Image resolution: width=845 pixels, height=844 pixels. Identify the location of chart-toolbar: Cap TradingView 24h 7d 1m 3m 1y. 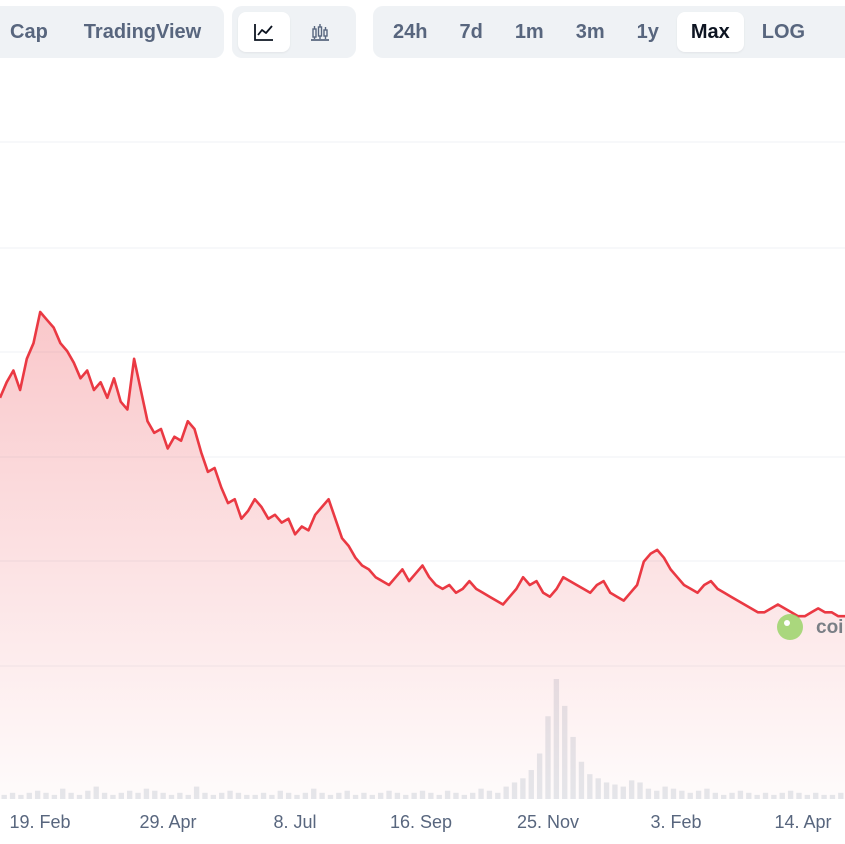
(422, 32).